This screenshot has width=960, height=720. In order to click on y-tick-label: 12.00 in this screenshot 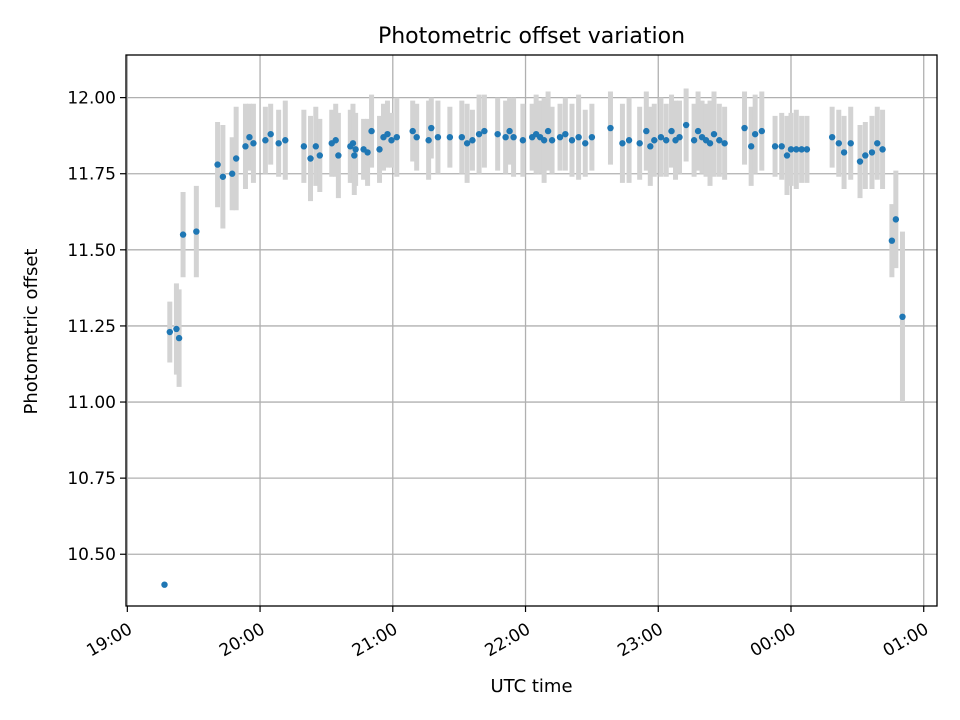, I will do `click(91, 99)`.